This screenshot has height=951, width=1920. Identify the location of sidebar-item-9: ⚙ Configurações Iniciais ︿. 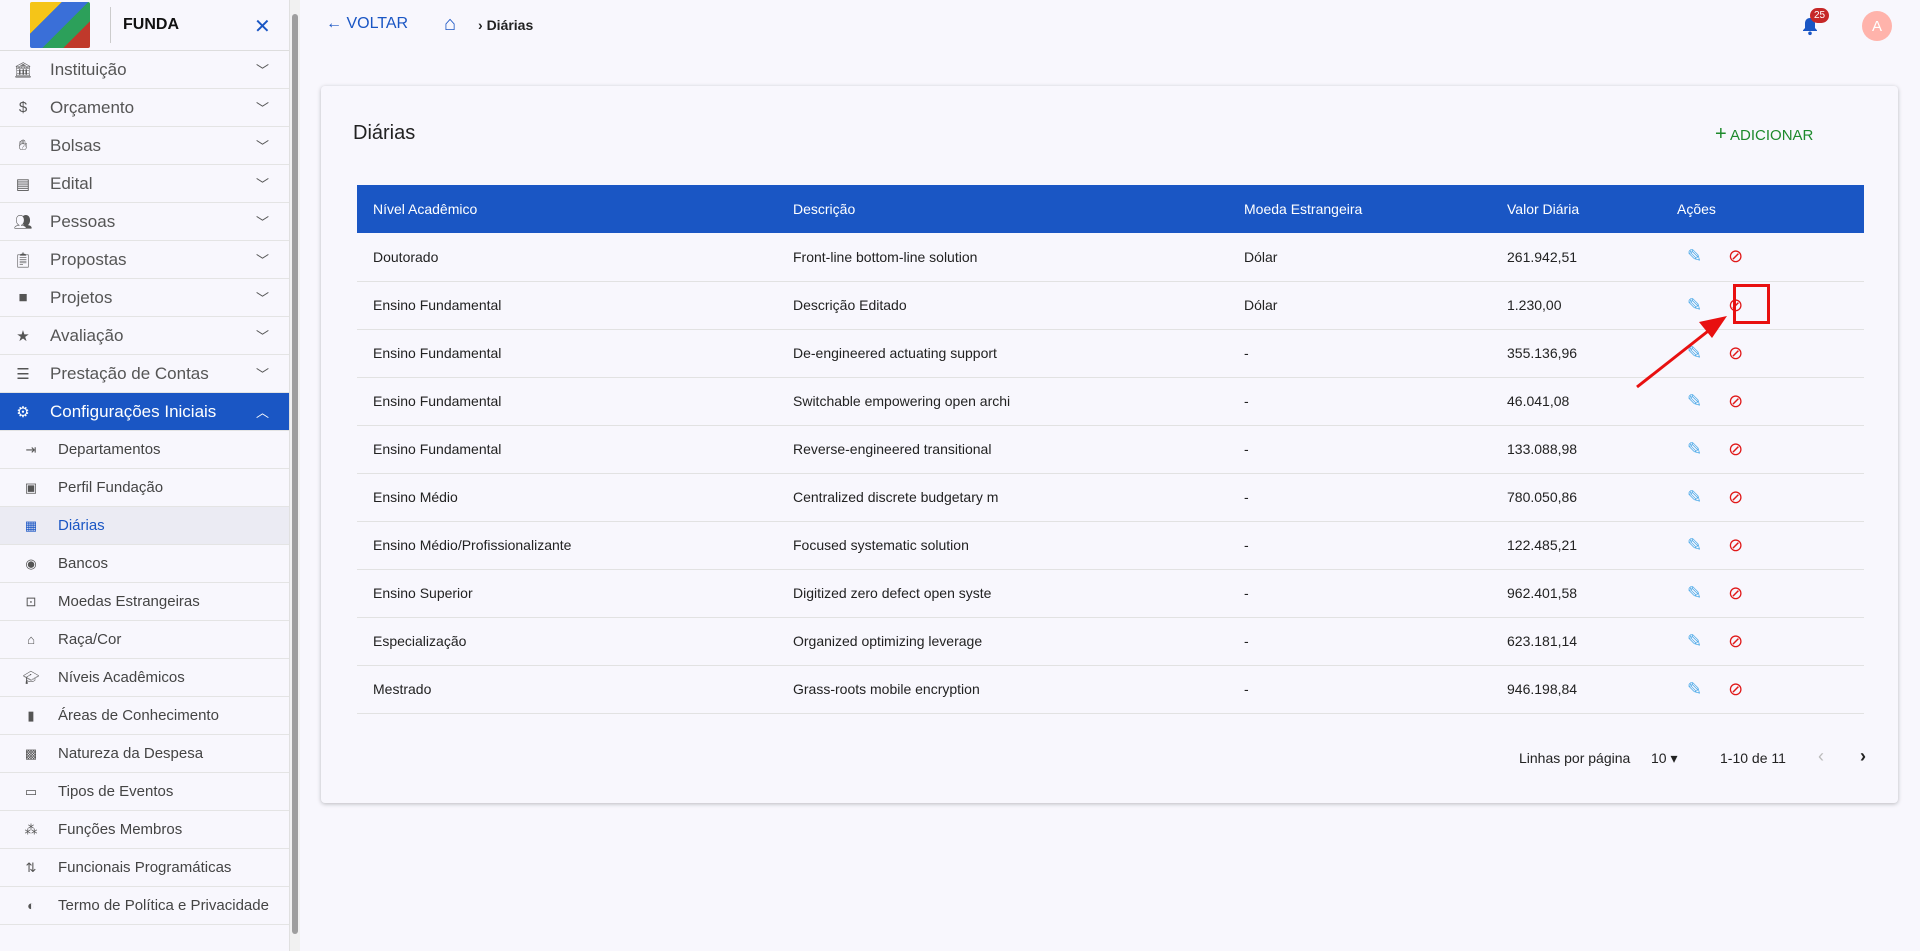
(144, 412).